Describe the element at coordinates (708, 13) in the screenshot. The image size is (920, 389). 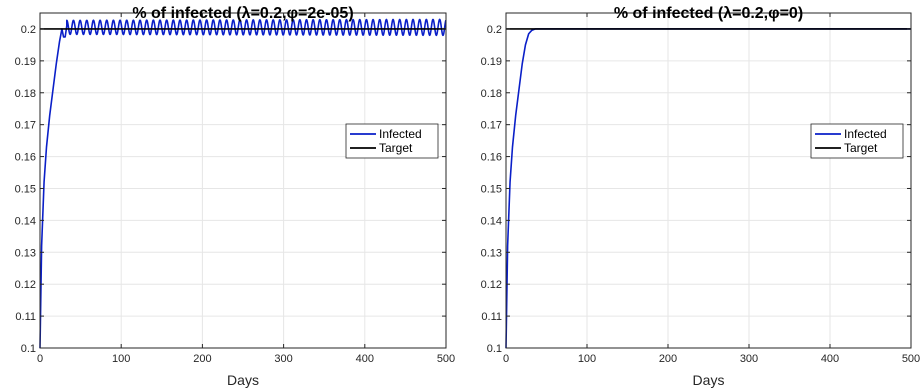
I see `chart-title: % of infected (λ=0.2,φ=0)` at that location.